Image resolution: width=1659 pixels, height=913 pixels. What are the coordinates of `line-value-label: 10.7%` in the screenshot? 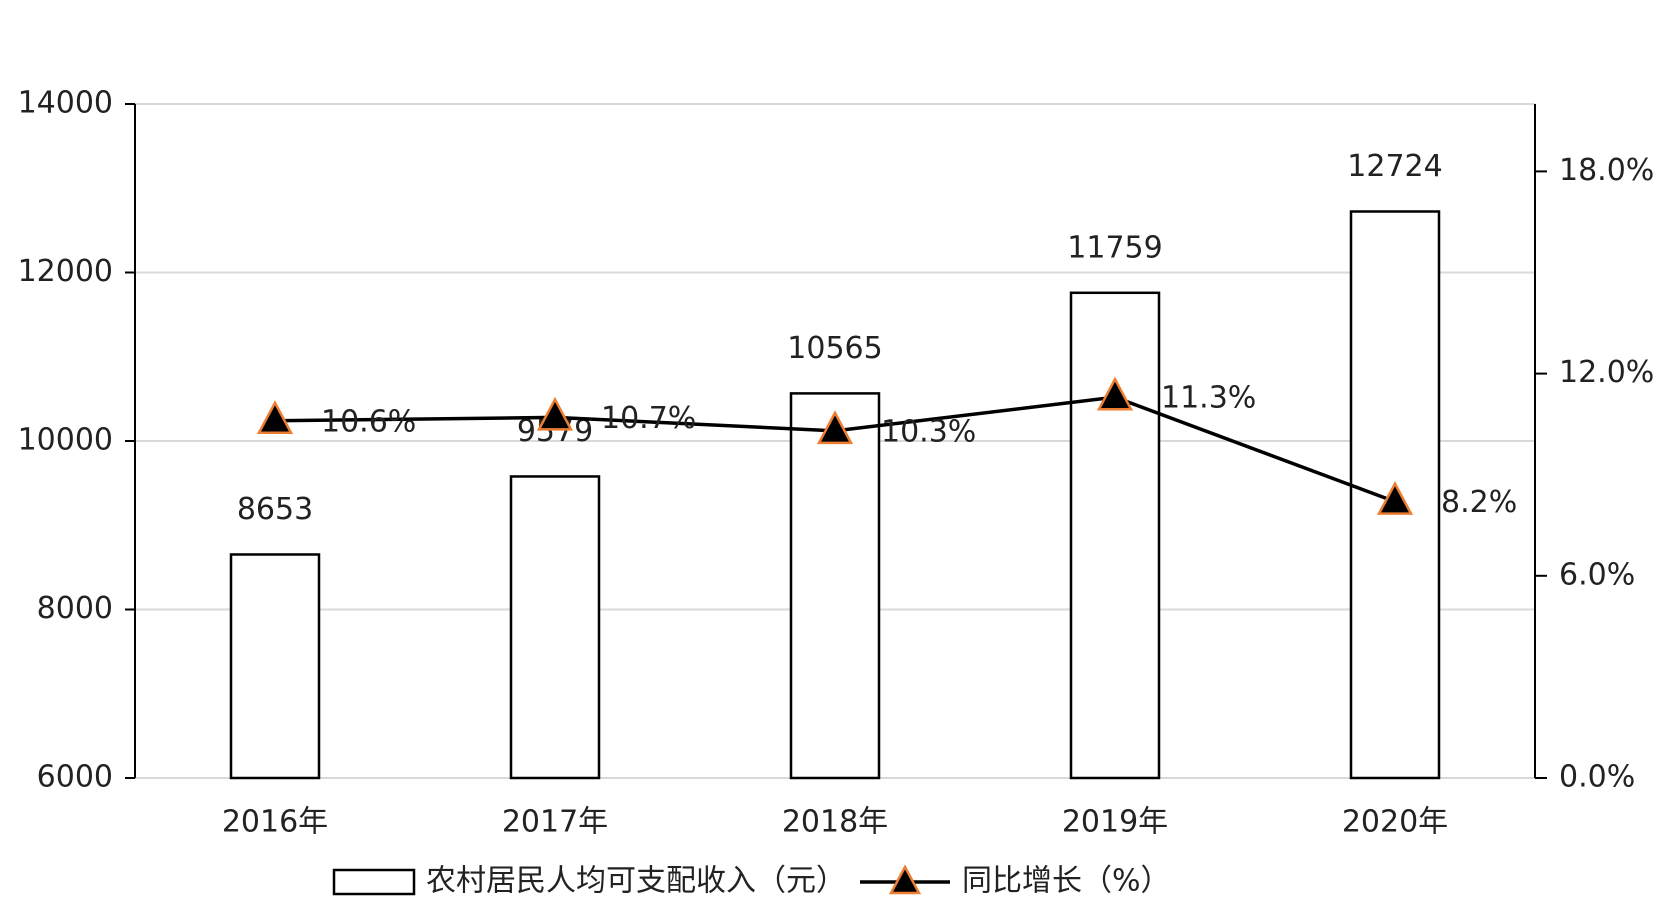 It's located at (648, 418).